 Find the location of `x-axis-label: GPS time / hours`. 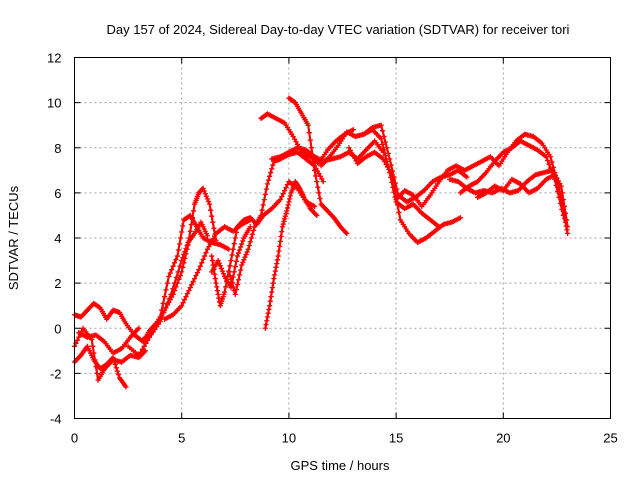

x-axis-label: GPS time / hours is located at coordinates (340, 465).